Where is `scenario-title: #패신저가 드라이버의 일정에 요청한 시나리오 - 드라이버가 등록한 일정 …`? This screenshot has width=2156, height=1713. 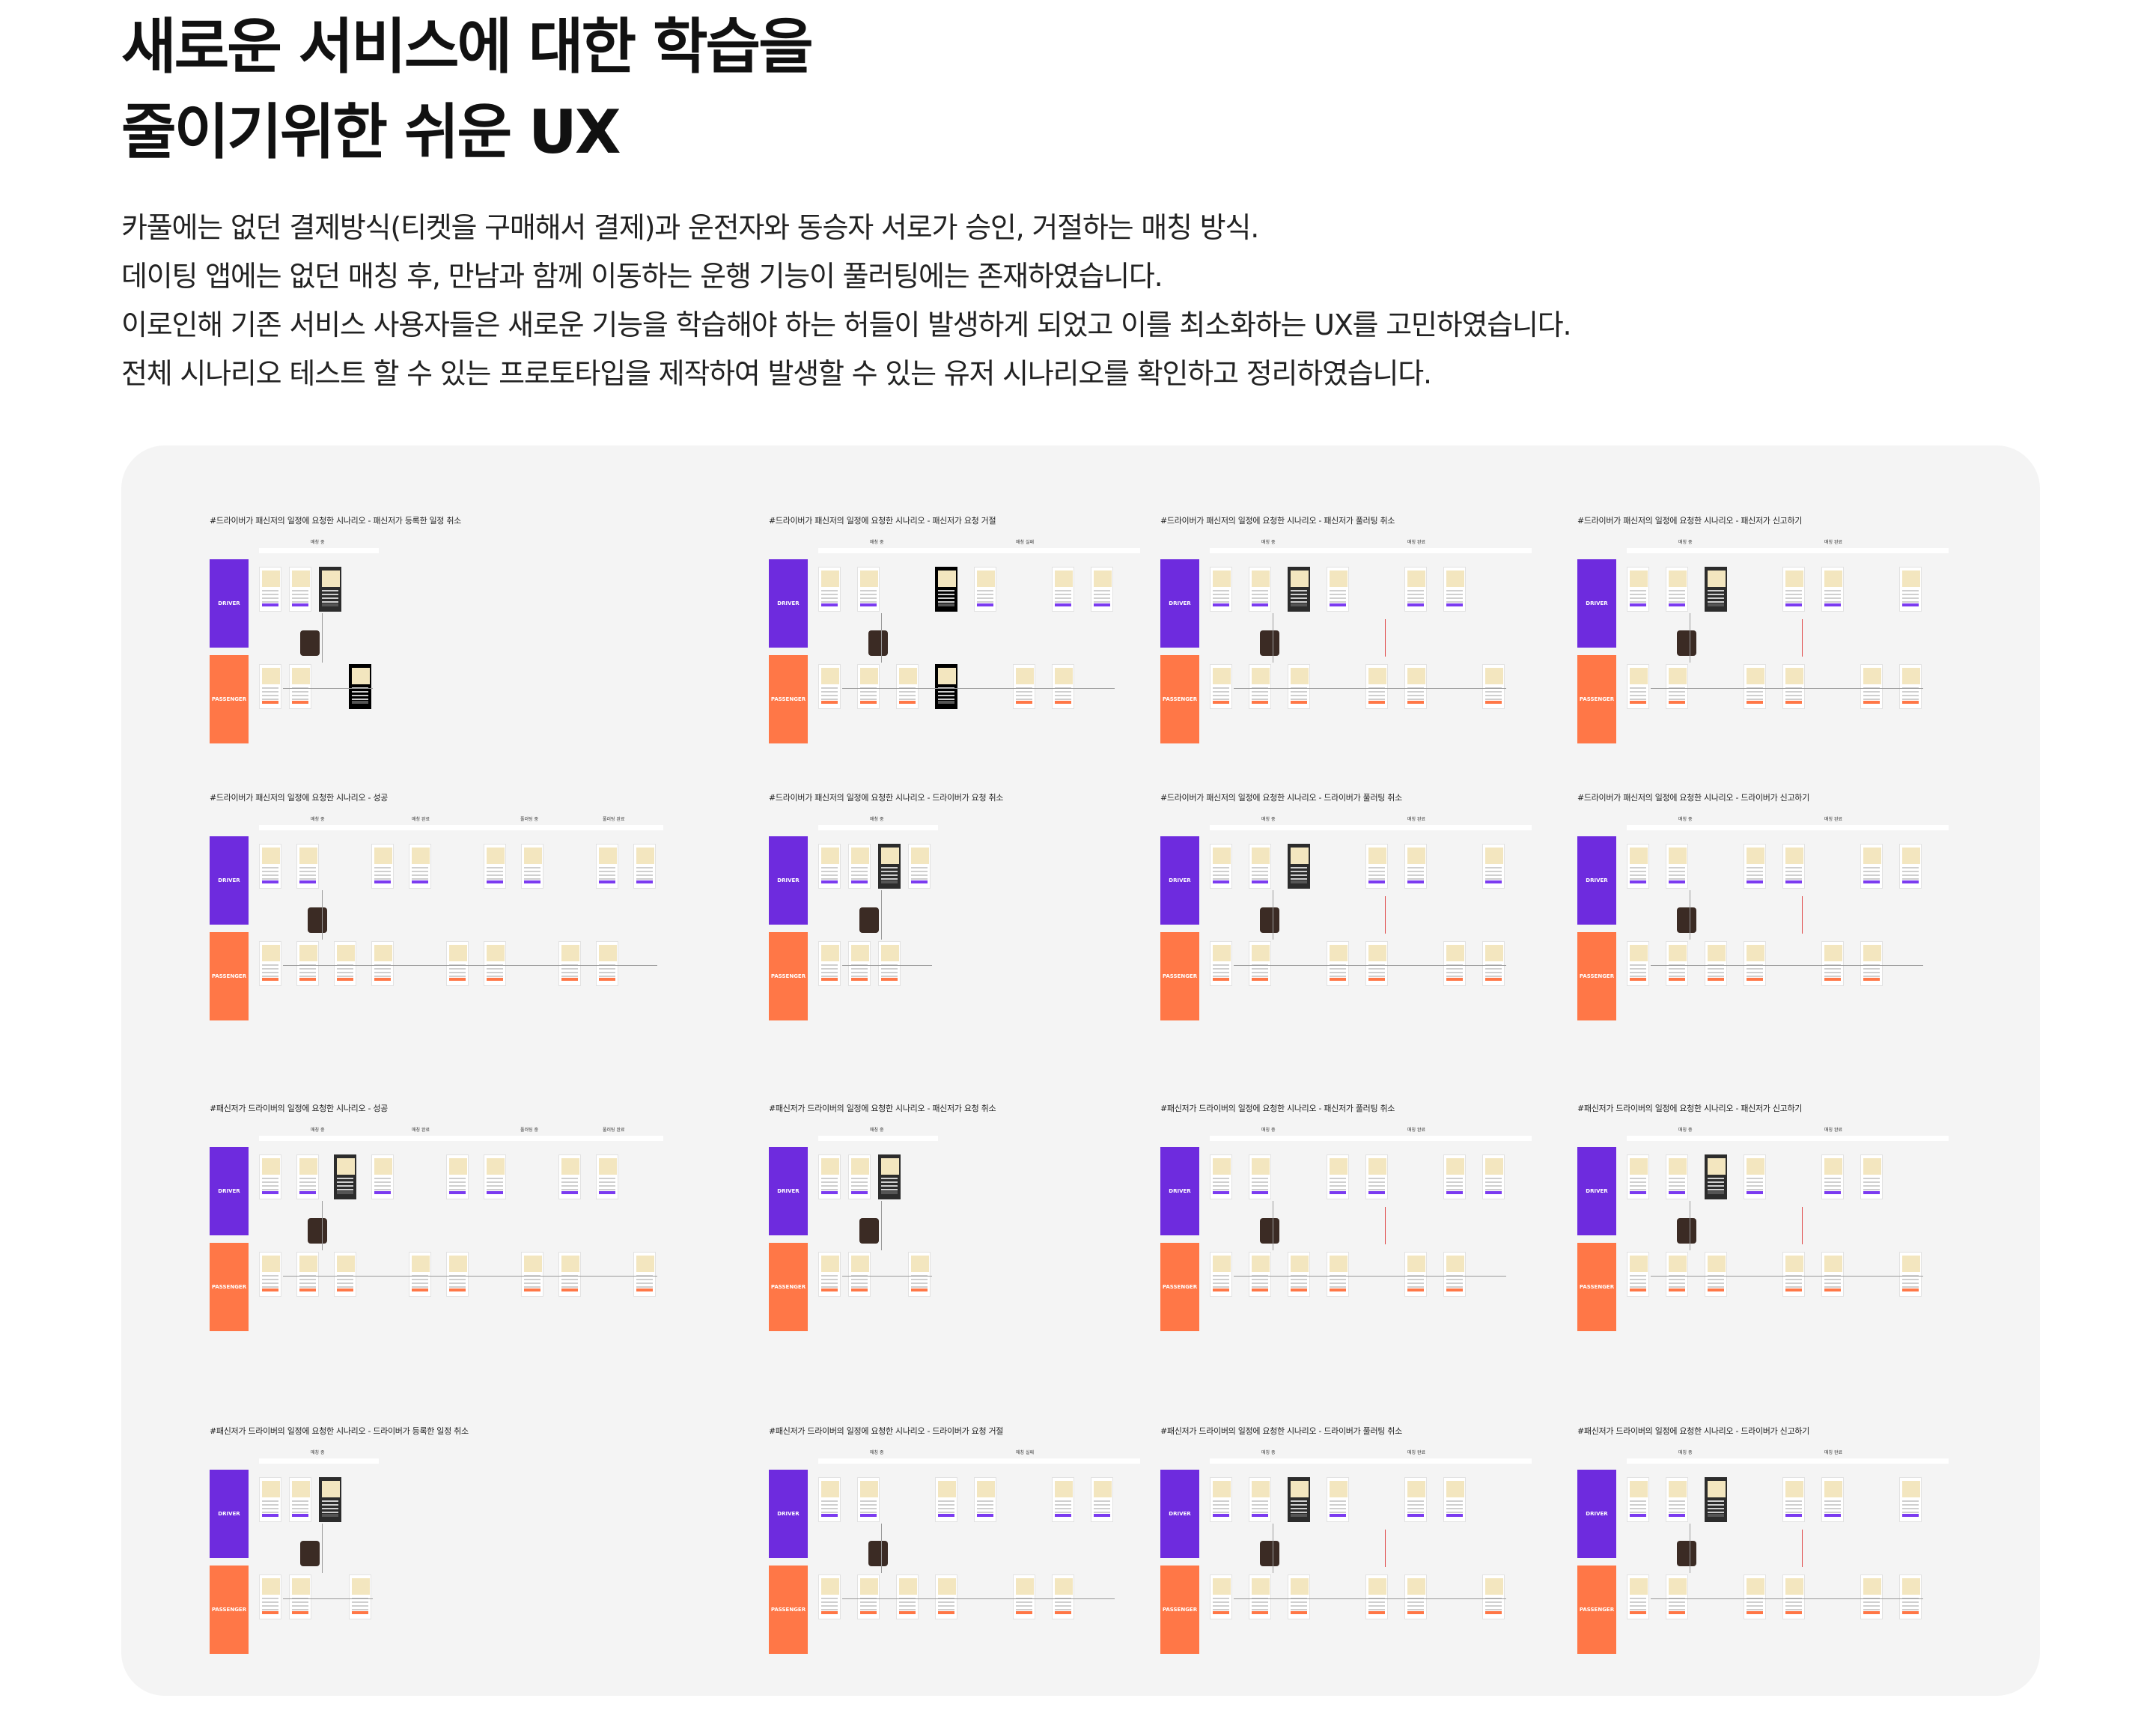 scenario-title: #패신저가 드라이버의 일정에 요청한 시나리오 - 드라이버가 등록한 일정 … is located at coordinates (339, 1431).